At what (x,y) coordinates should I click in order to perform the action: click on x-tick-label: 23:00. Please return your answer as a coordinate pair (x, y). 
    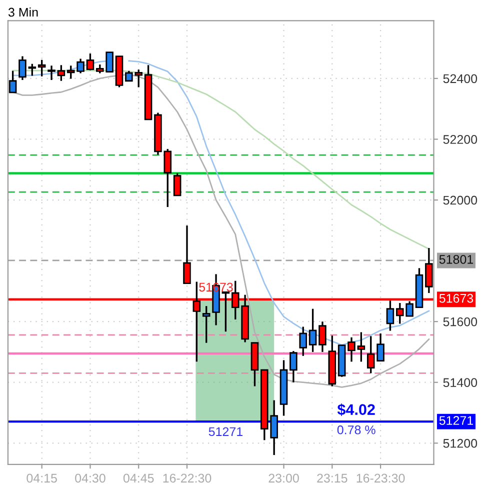
    Looking at the image, I should click on (283, 478).